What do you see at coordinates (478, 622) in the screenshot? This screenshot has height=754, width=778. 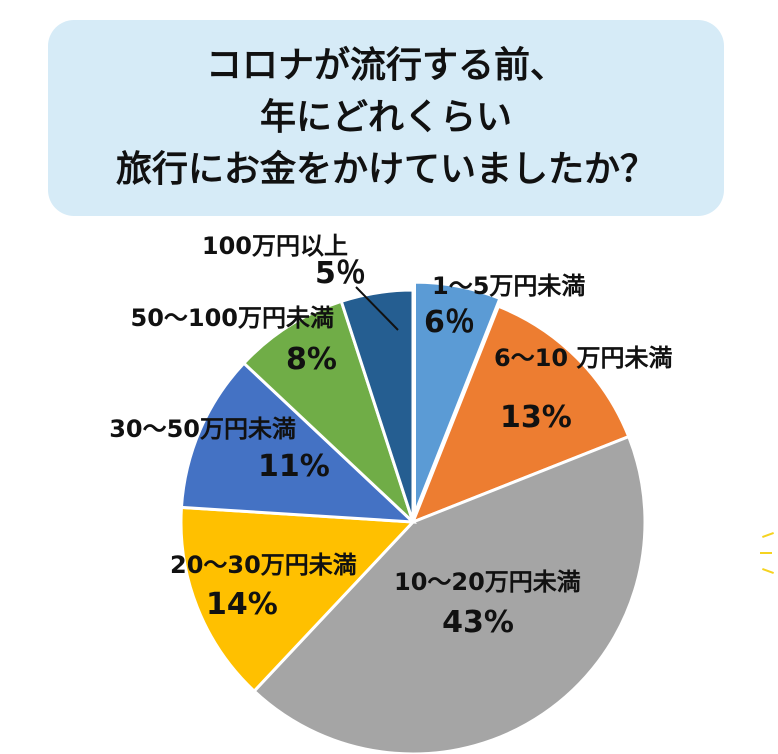 I see `slice-percent-label: 43%` at bounding box center [478, 622].